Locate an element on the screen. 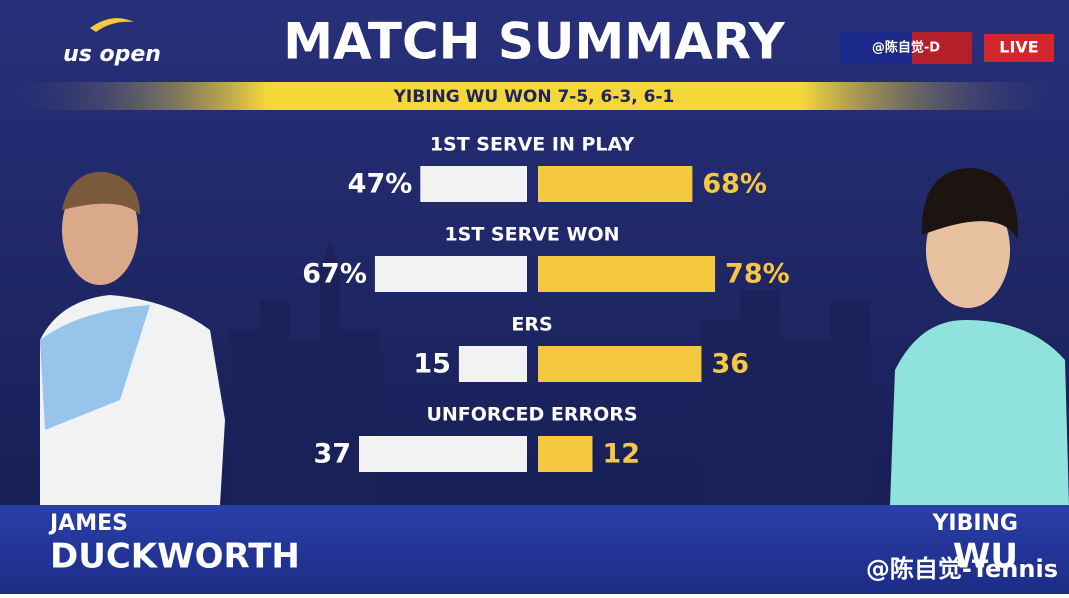  watermark-box-red is located at coordinates (942, 48).